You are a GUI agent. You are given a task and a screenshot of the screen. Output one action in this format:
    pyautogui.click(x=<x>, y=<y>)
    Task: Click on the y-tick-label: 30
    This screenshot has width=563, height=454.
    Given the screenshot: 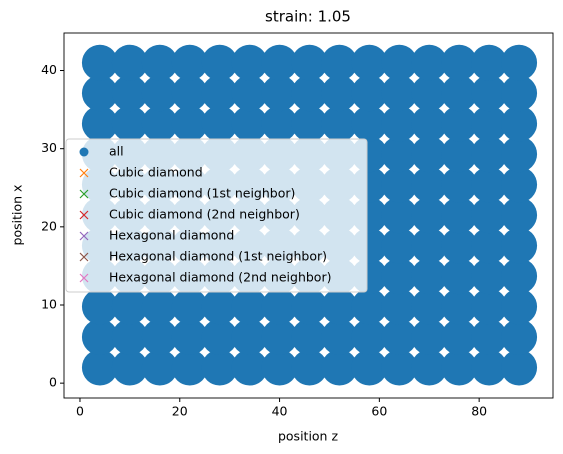 What is the action you would take?
    pyautogui.click(x=49, y=147)
    